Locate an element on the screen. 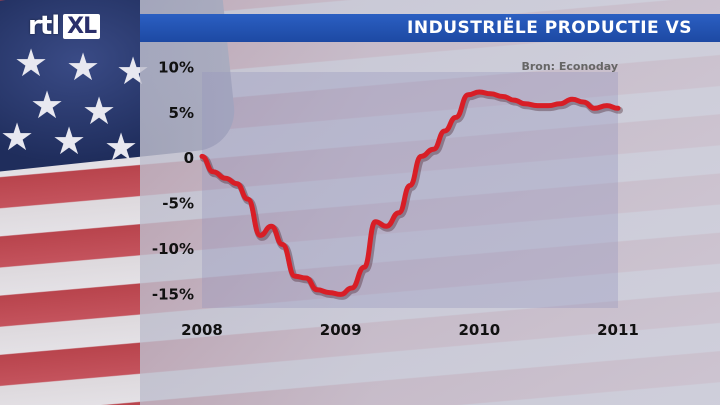 The image size is (720, 405). y-tick-label: -5% is located at coordinates (178, 204).